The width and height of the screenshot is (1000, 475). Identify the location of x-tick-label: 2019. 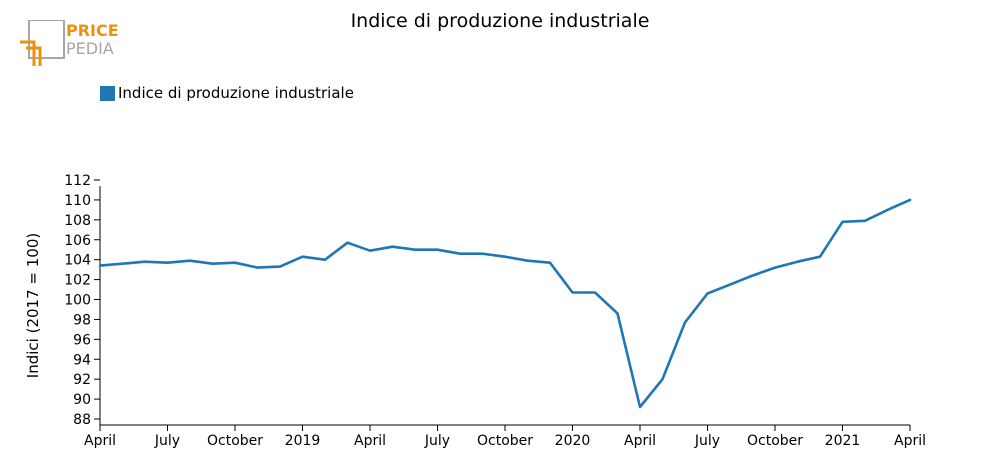
(303, 441).